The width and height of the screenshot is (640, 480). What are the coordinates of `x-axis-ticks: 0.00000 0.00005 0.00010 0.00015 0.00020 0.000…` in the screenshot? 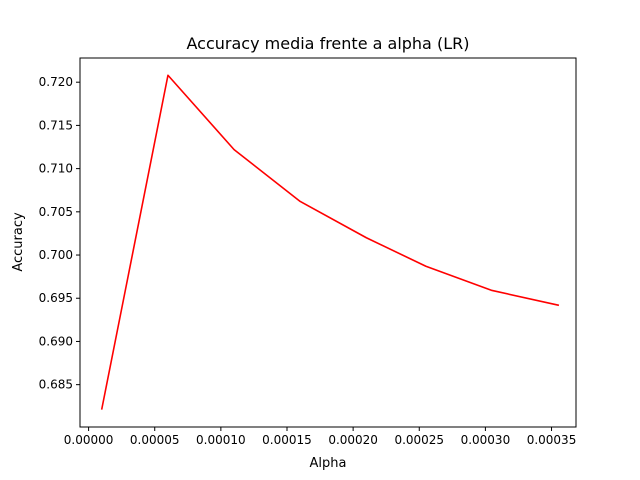 It's located at (320, 437).